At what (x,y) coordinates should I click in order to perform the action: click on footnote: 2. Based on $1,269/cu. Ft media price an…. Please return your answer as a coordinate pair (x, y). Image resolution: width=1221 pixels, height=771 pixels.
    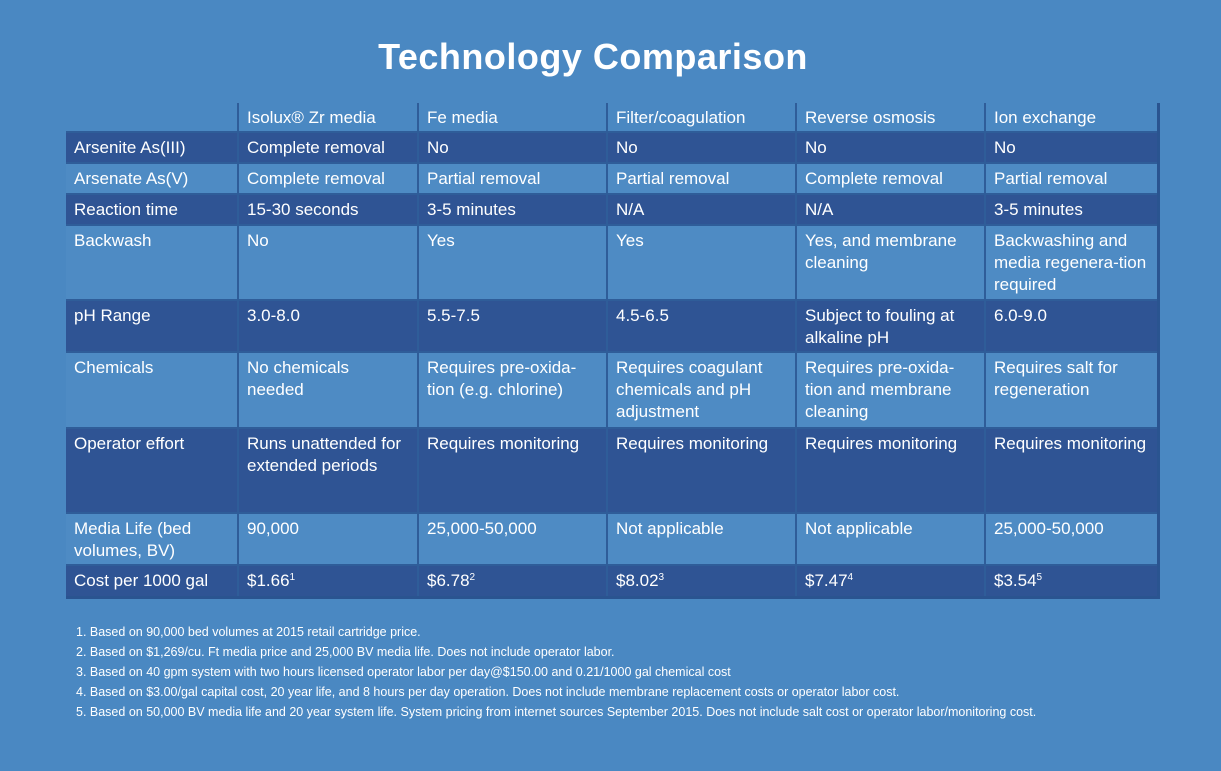
    Looking at the image, I should click on (345, 652).